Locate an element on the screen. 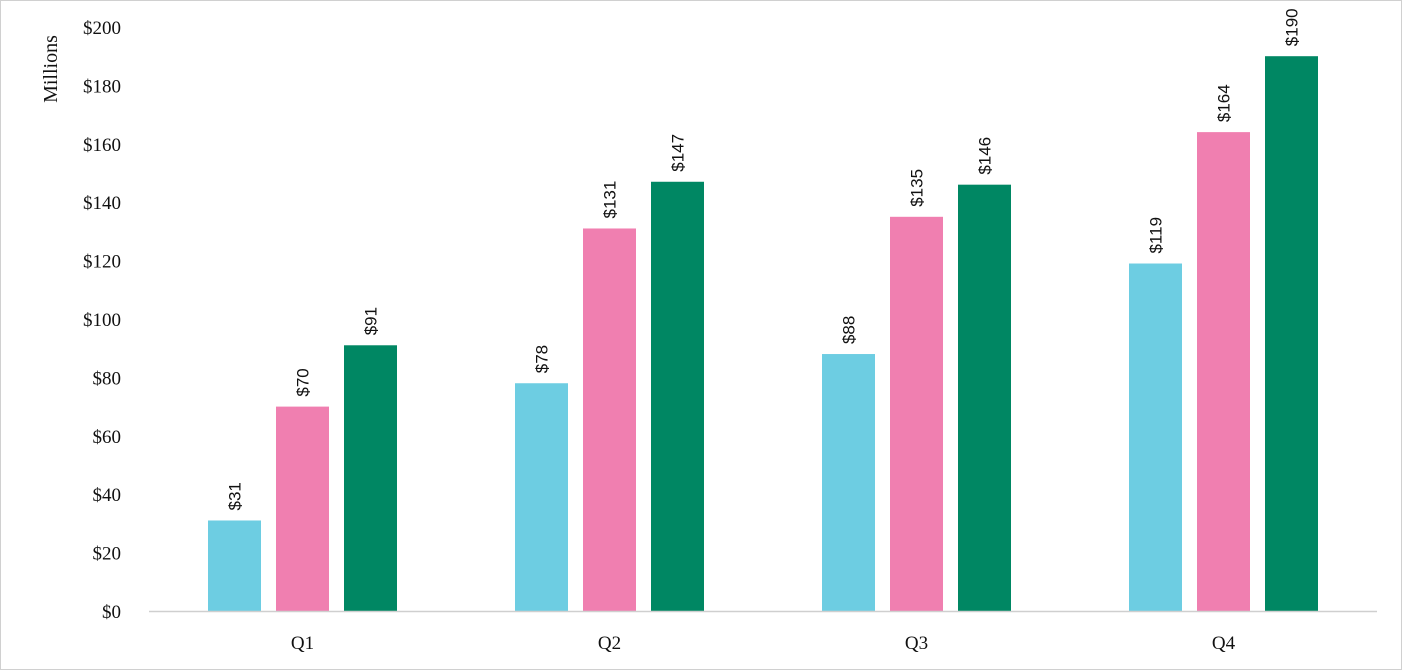 Image resolution: width=1402 pixels, height=670 pixels. y-tick-label: $100 is located at coordinates (102, 320).